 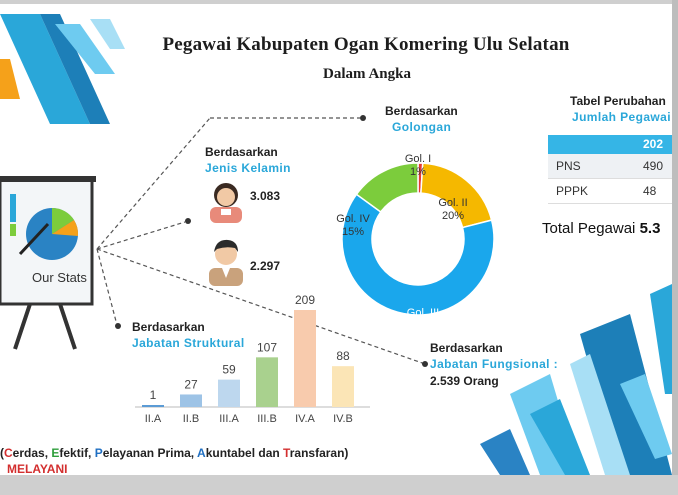 What do you see at coordinates (422, 322) in the screenshot?
I see `donut-value-label: 64 %` at bounding box center [422, 322].